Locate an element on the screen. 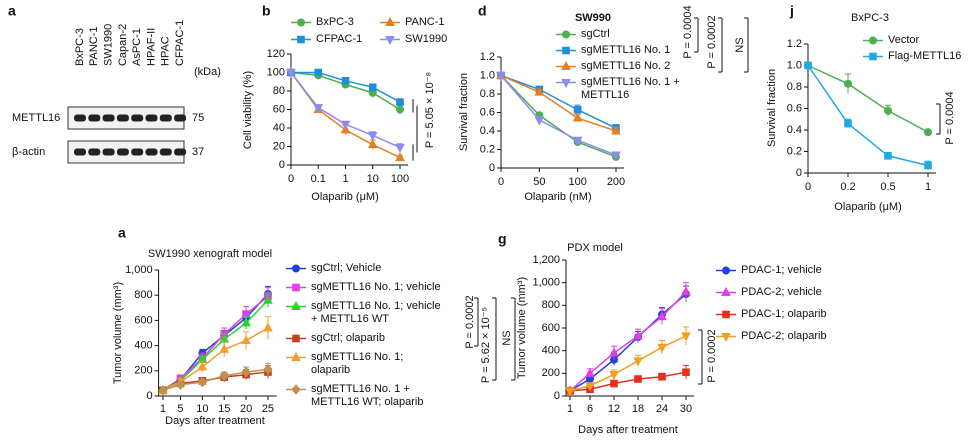 The width and height of the screenshot is (968, 440). x-tick-label: 0.1 is located at coordinates (318, 179).